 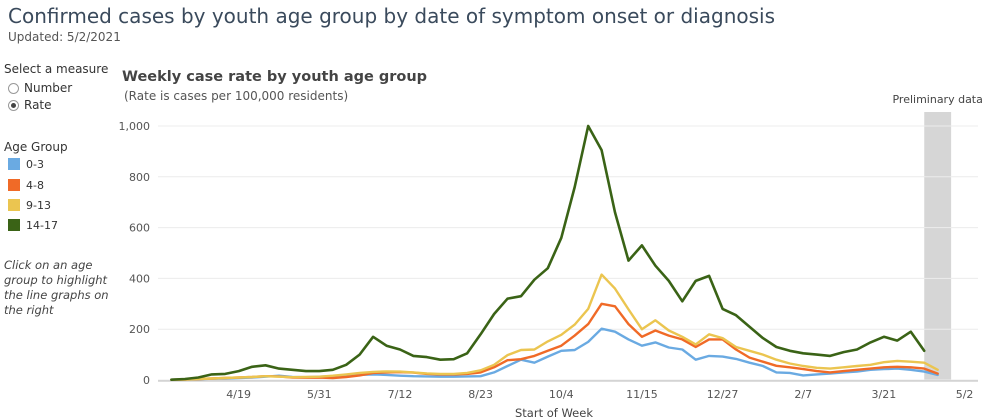 What do you see at coordinates (803, 394) in the screenshot?
I see `x-tick-label: 2/7` at bounding box center [803, 394].